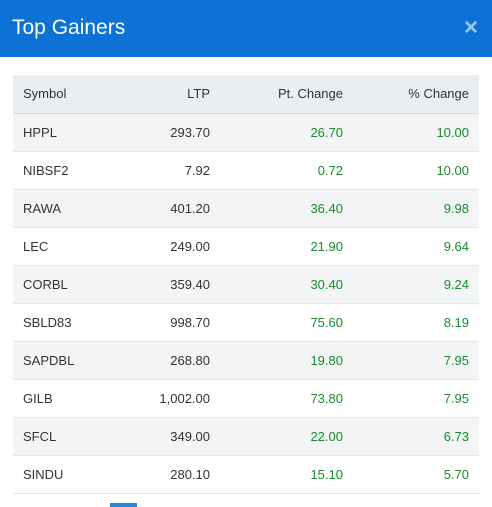 The image size is (492, 507). I want to click on table-row: RAWA 401.20 36.40 9.98, so click(246, 208).